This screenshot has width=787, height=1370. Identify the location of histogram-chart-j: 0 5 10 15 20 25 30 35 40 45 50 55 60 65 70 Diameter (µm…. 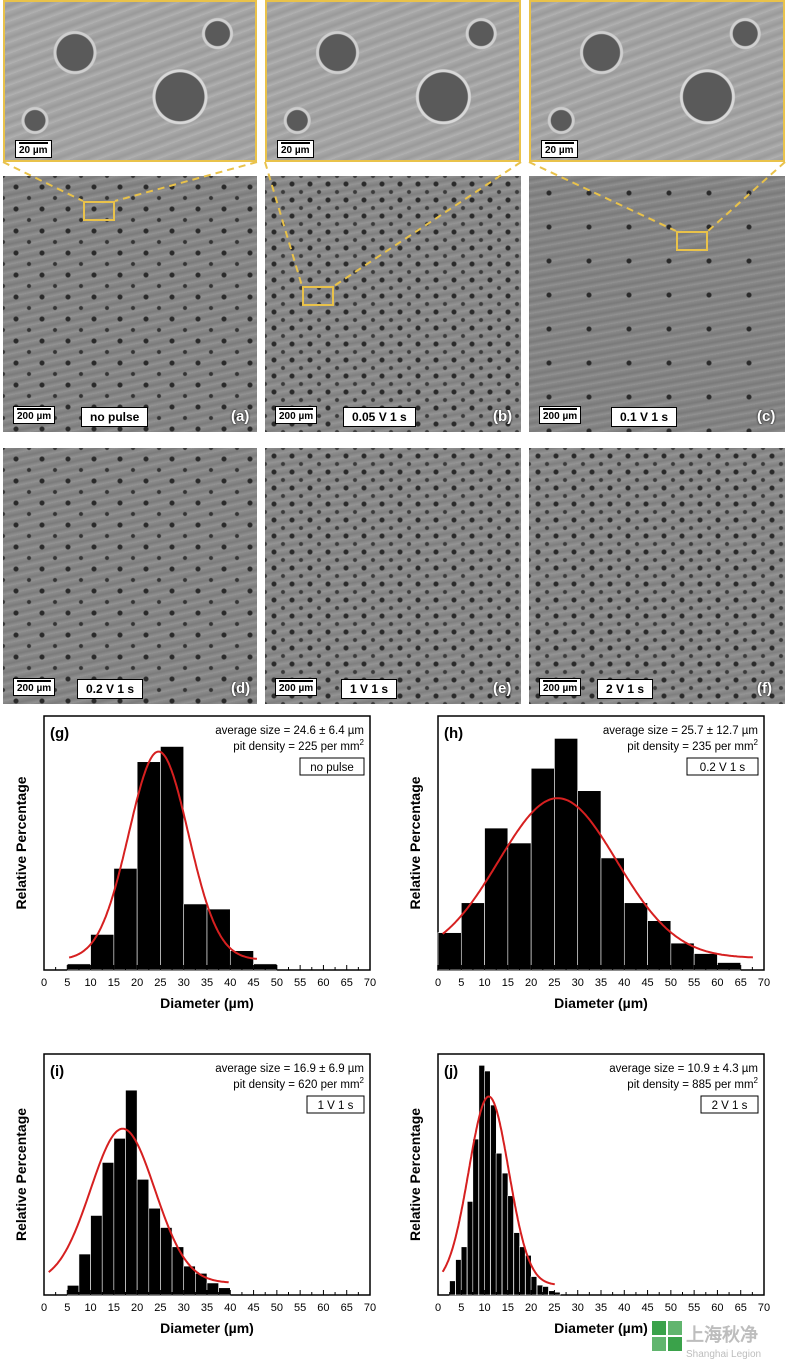
(588, 1194).